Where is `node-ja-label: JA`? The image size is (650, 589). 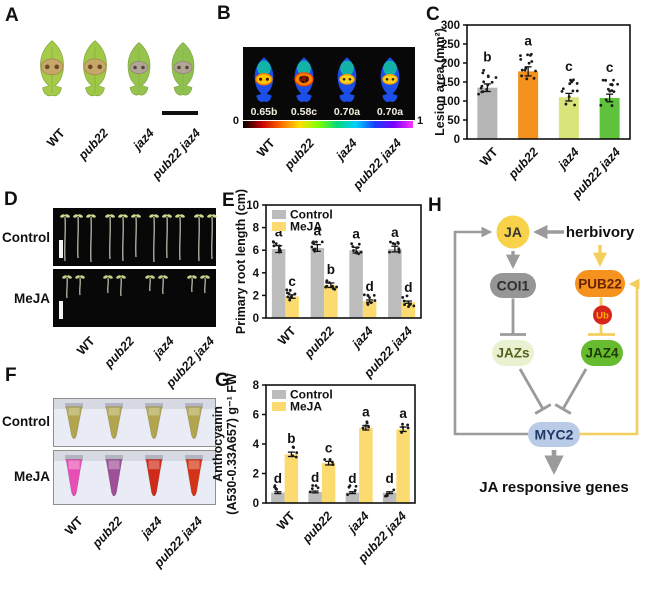 node-ja-label: JA is located at coordinates (513, 232).